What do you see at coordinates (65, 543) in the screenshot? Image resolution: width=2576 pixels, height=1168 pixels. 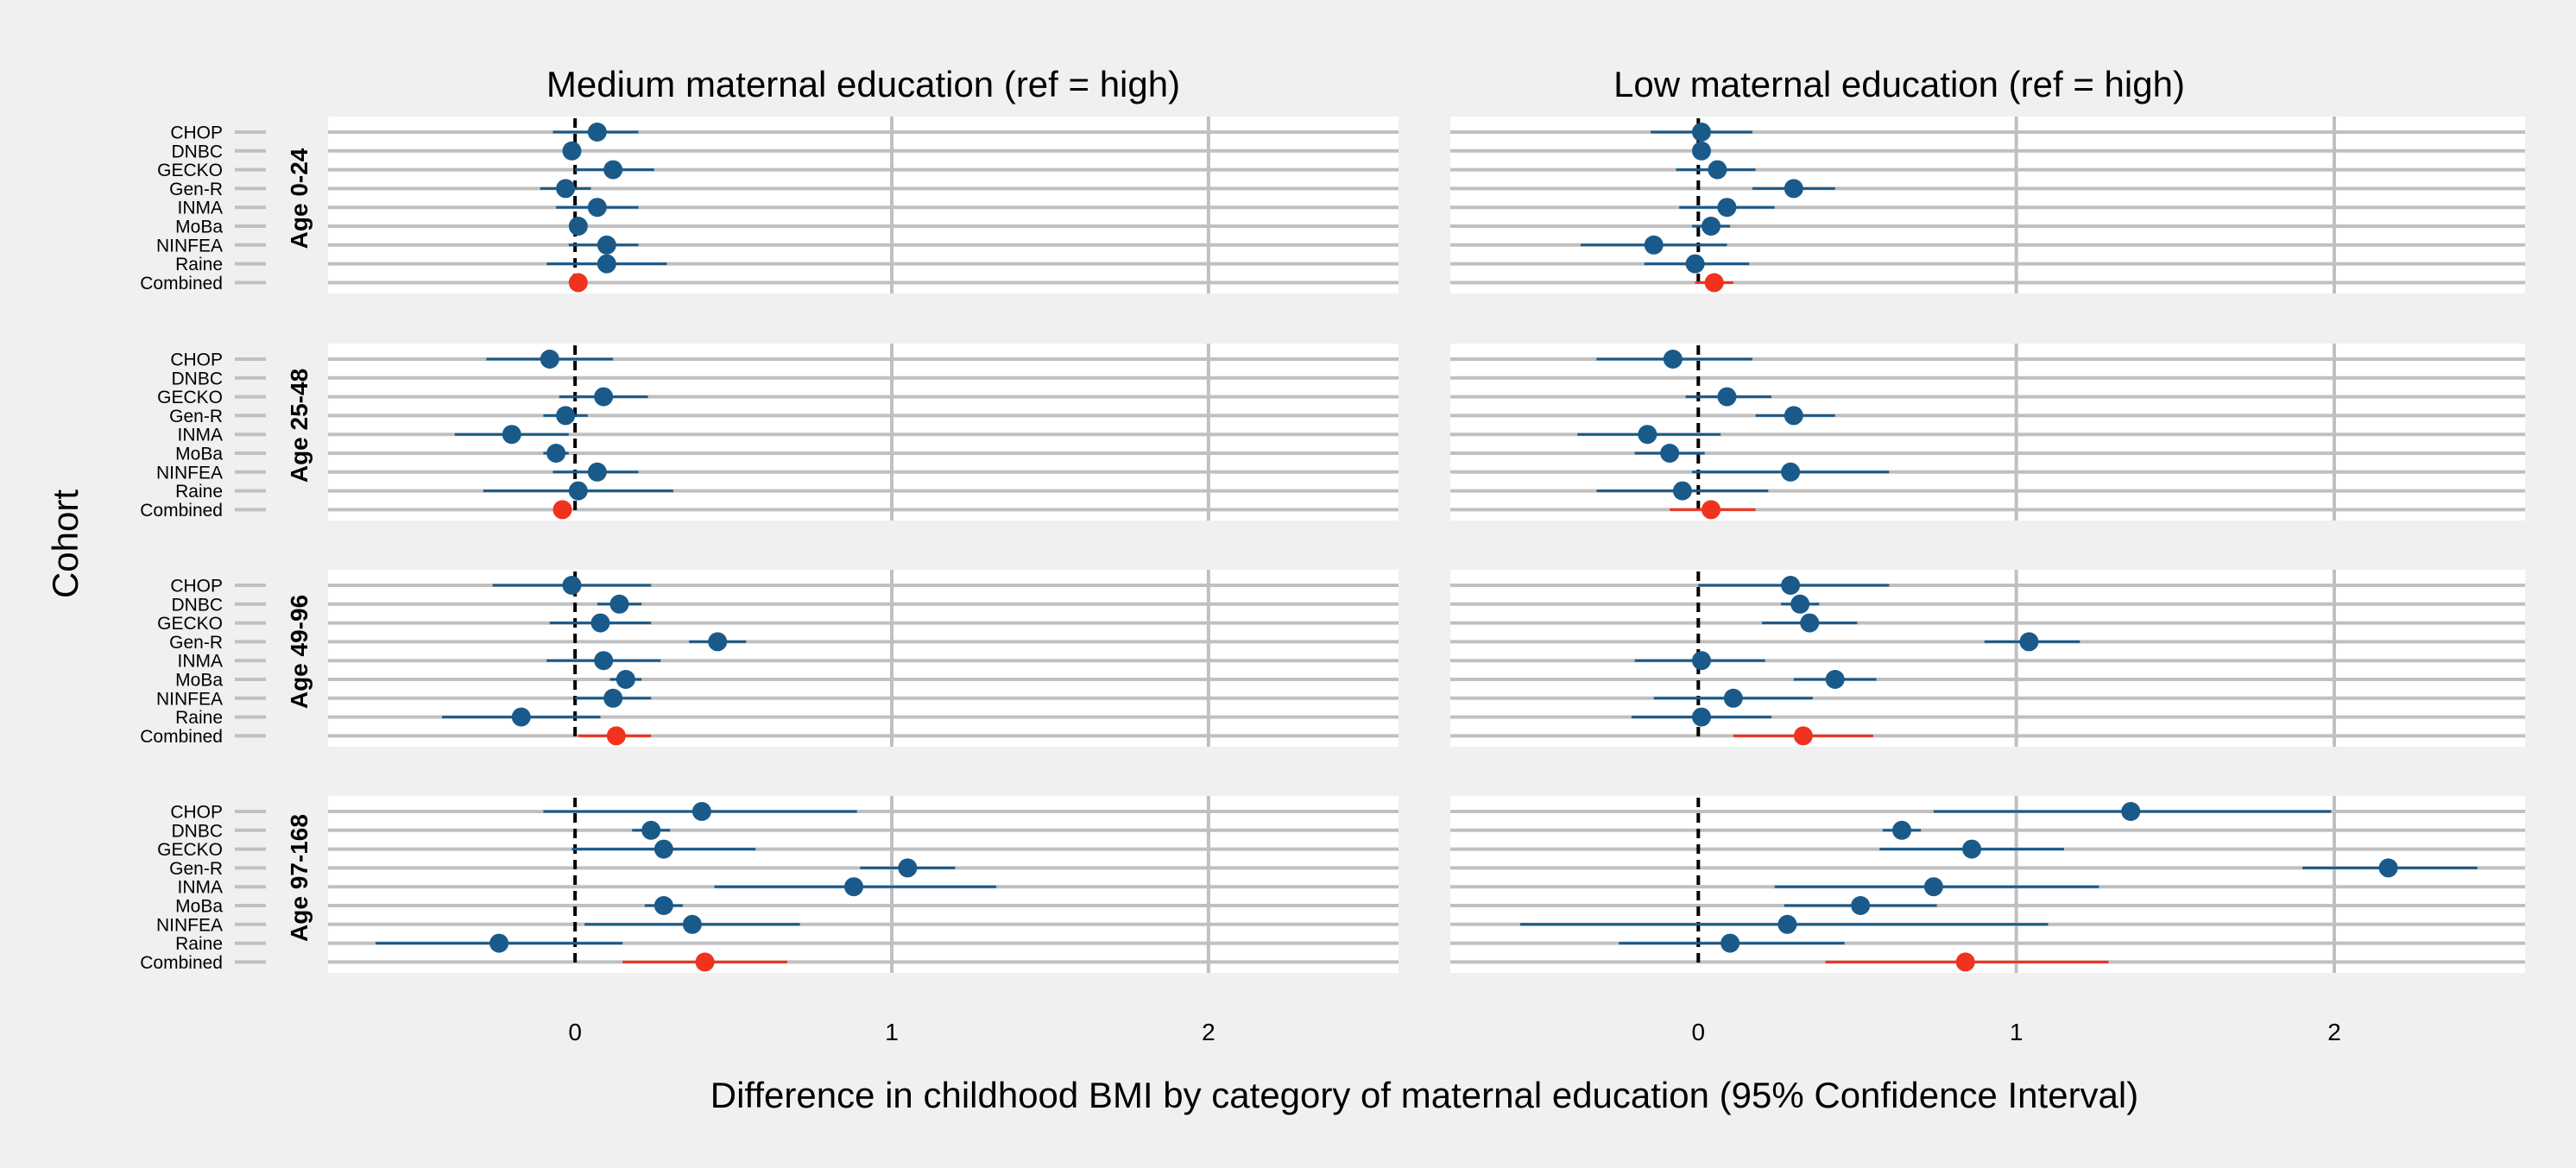 I see `y-axis-title: Cohort` at bounding box center [65, 543].